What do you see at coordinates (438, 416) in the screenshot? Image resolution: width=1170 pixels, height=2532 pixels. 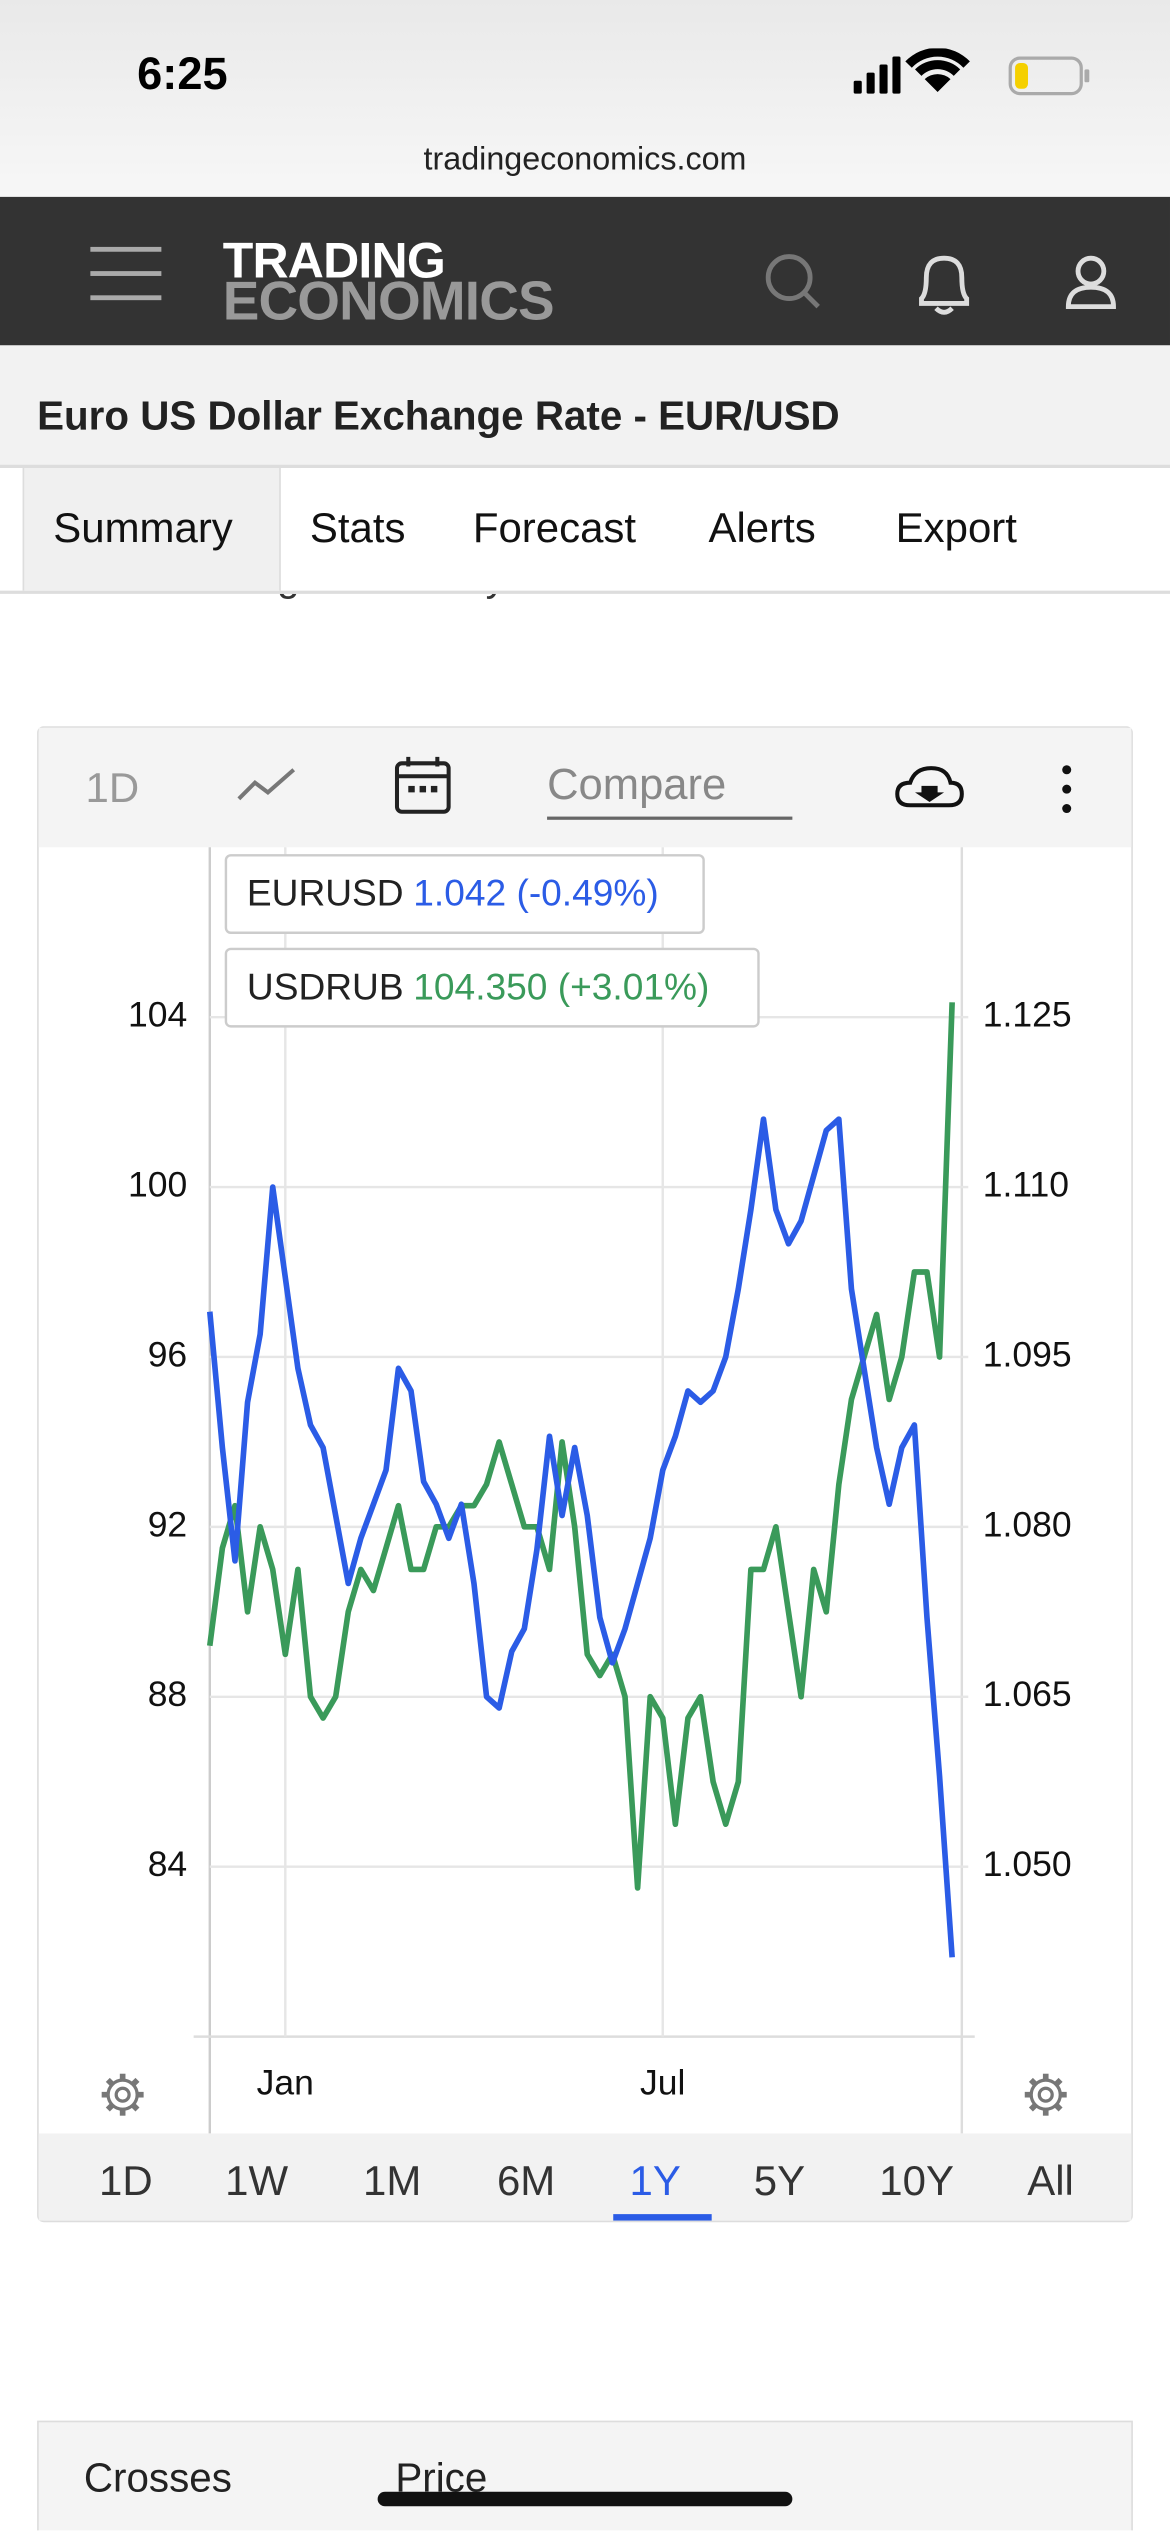 I see `page-title: Euro US Dollar Exchange Rate - EUR/USD` at bounding box center [438, 416].